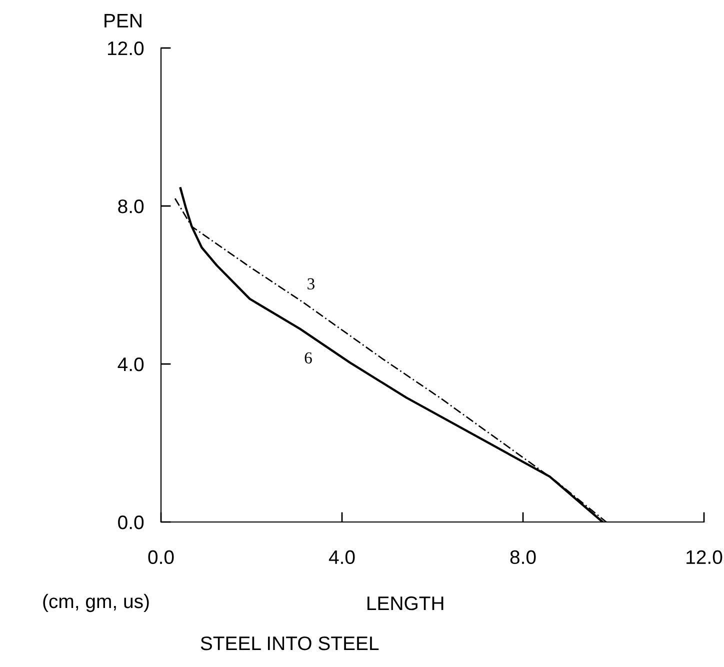 The image size is (724, 667). What do you see at coordinates (131, 364) in the screenshot?
I see `y-tick-label: 4.0` at bounding box center [131, 364].